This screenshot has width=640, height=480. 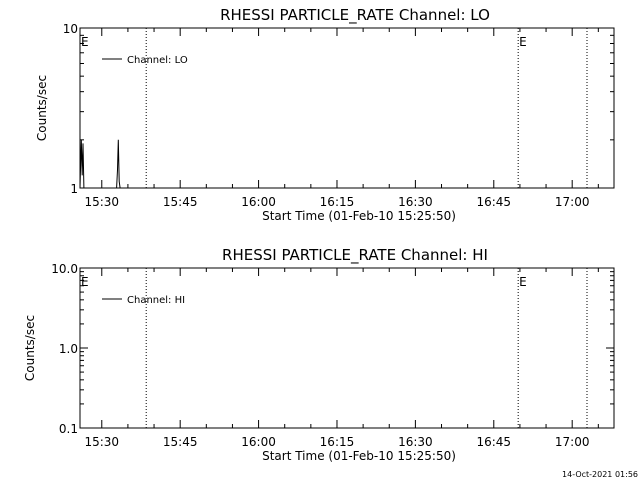 What do you see at coordinates (355, 255) in the screenshot?
I see `chart-title: RHESSI PARTICLE_RATE Channel: HI` at bounding box center [355, 255].